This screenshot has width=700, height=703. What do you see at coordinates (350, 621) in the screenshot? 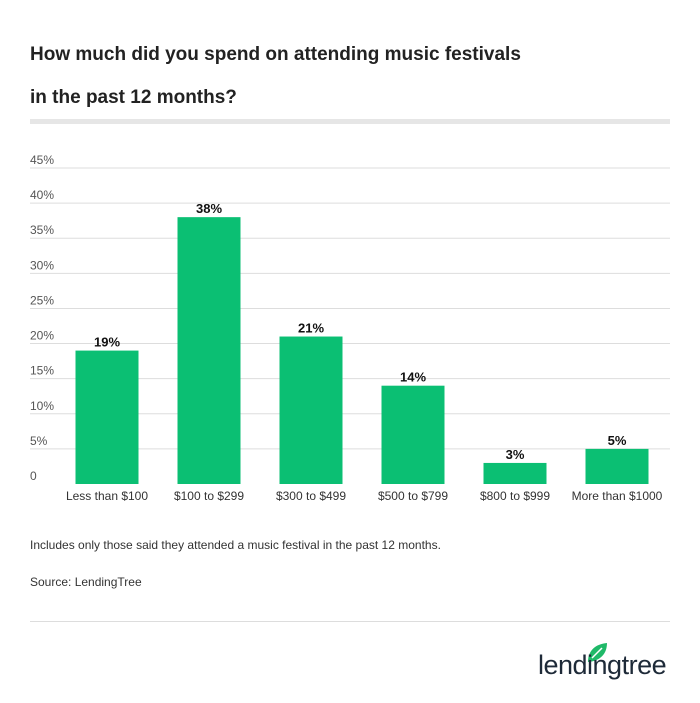
I see `footer-divider` at bounding box center [350, 621].